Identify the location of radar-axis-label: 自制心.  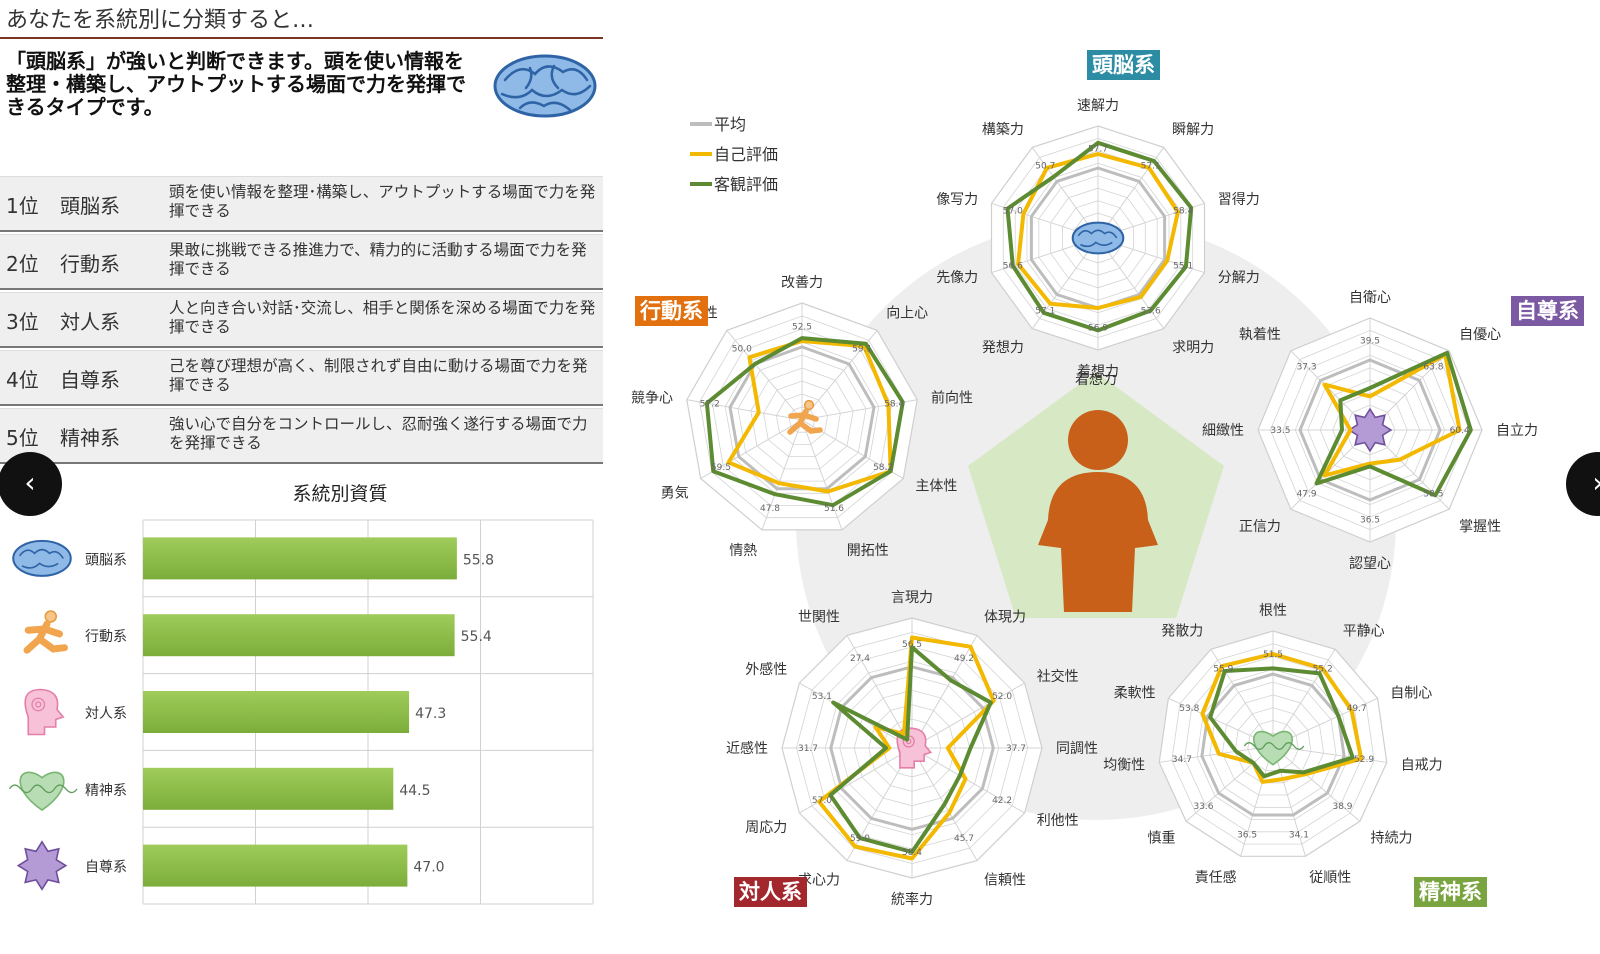
(1411, 693).